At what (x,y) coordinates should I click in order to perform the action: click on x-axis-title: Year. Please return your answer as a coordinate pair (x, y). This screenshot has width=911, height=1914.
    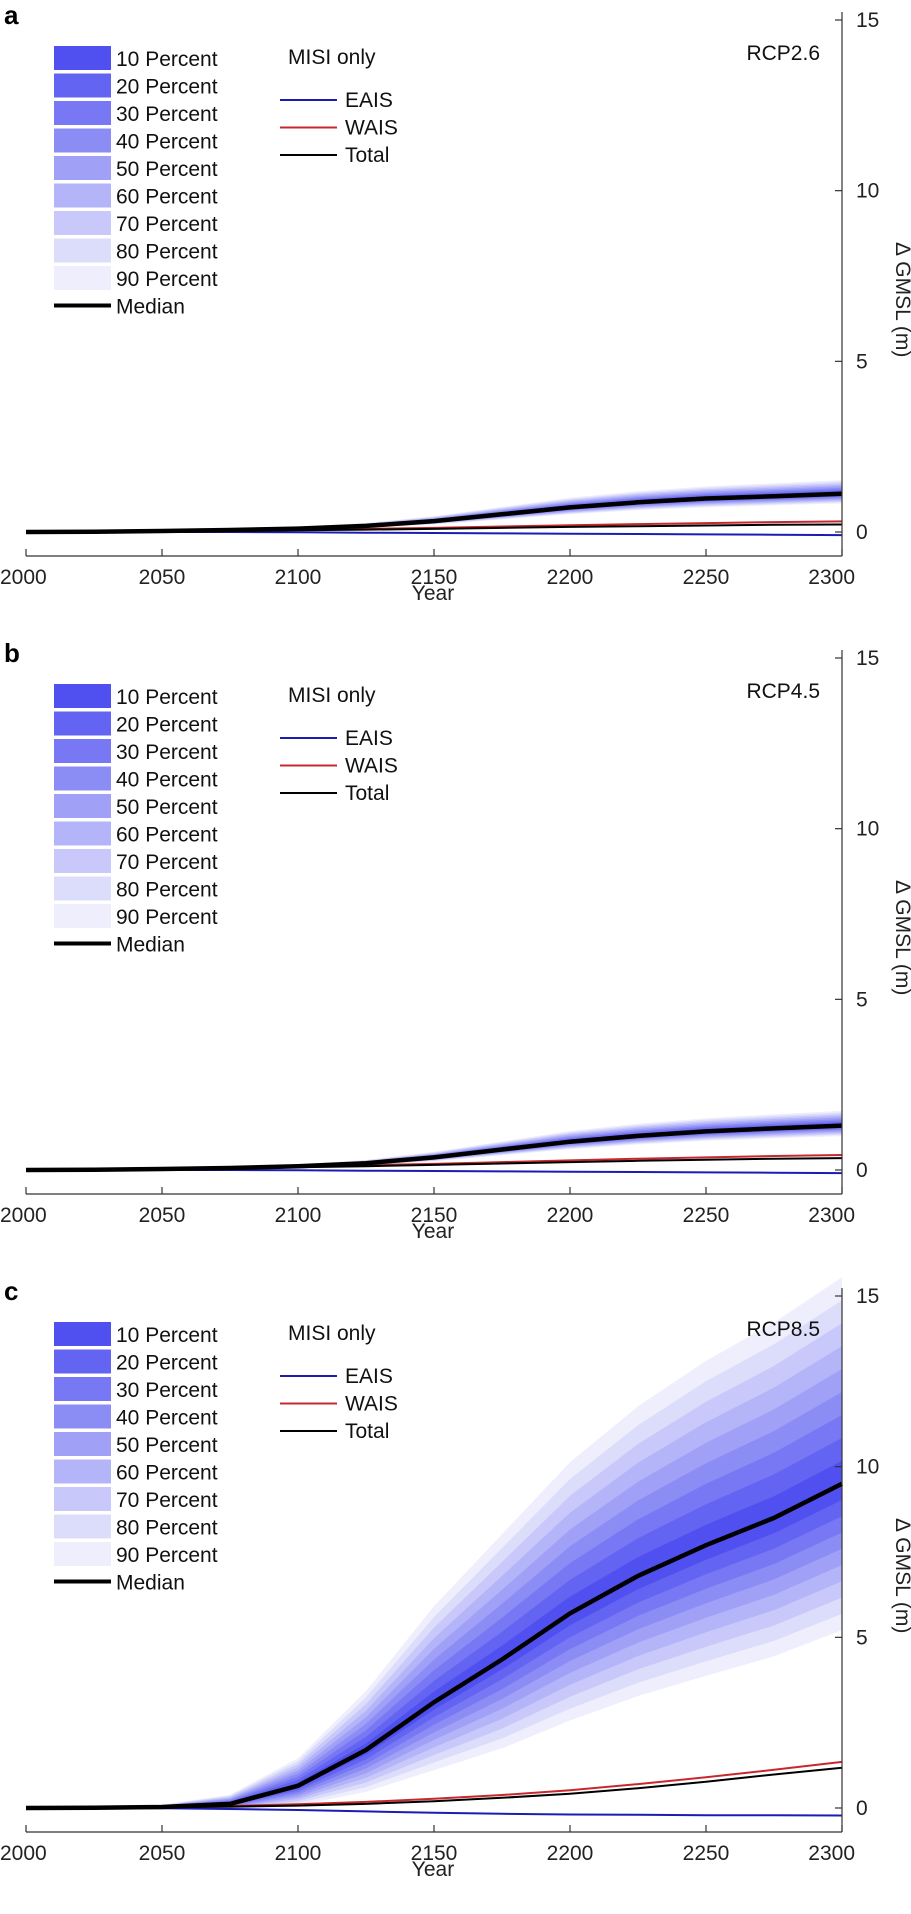
    Looking at the image, I should click on (433, 593).